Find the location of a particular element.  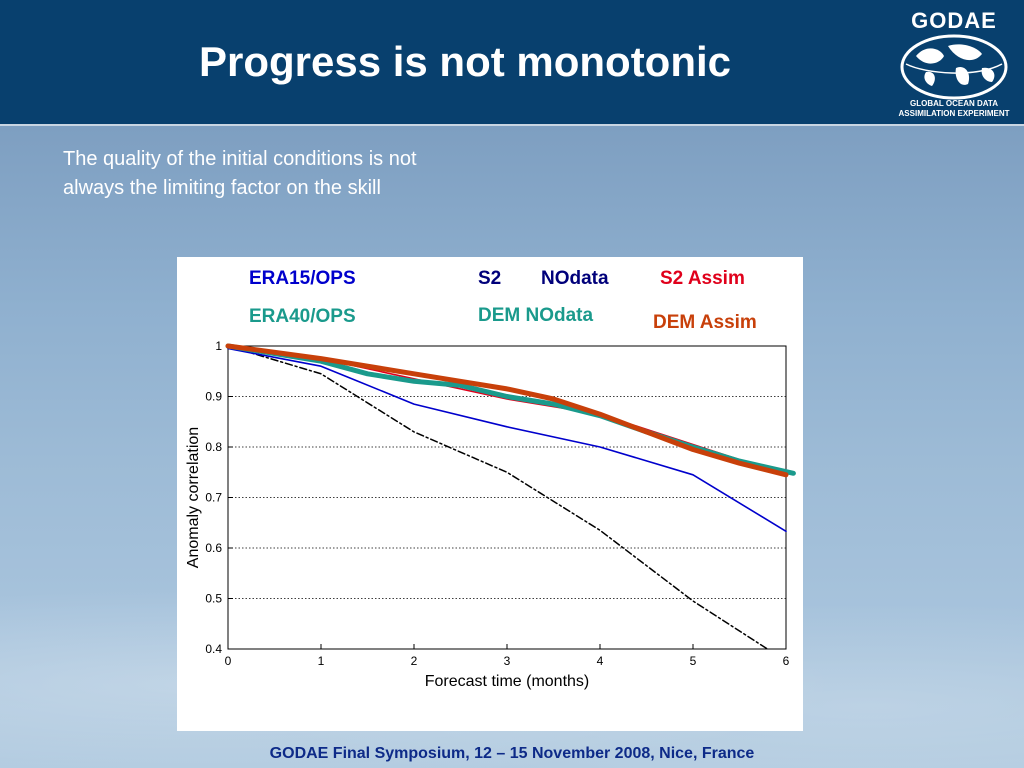

y-tick-label: 0.6 is located at coordinates (213, 548).